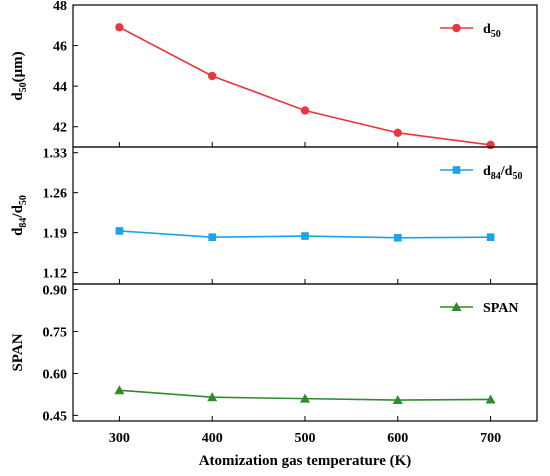 The image size is (550, 476). What do you see at coordinates (60, 7) in the screenshot?
I see `y-tick-label: 48` at bounding box center [60, 7].